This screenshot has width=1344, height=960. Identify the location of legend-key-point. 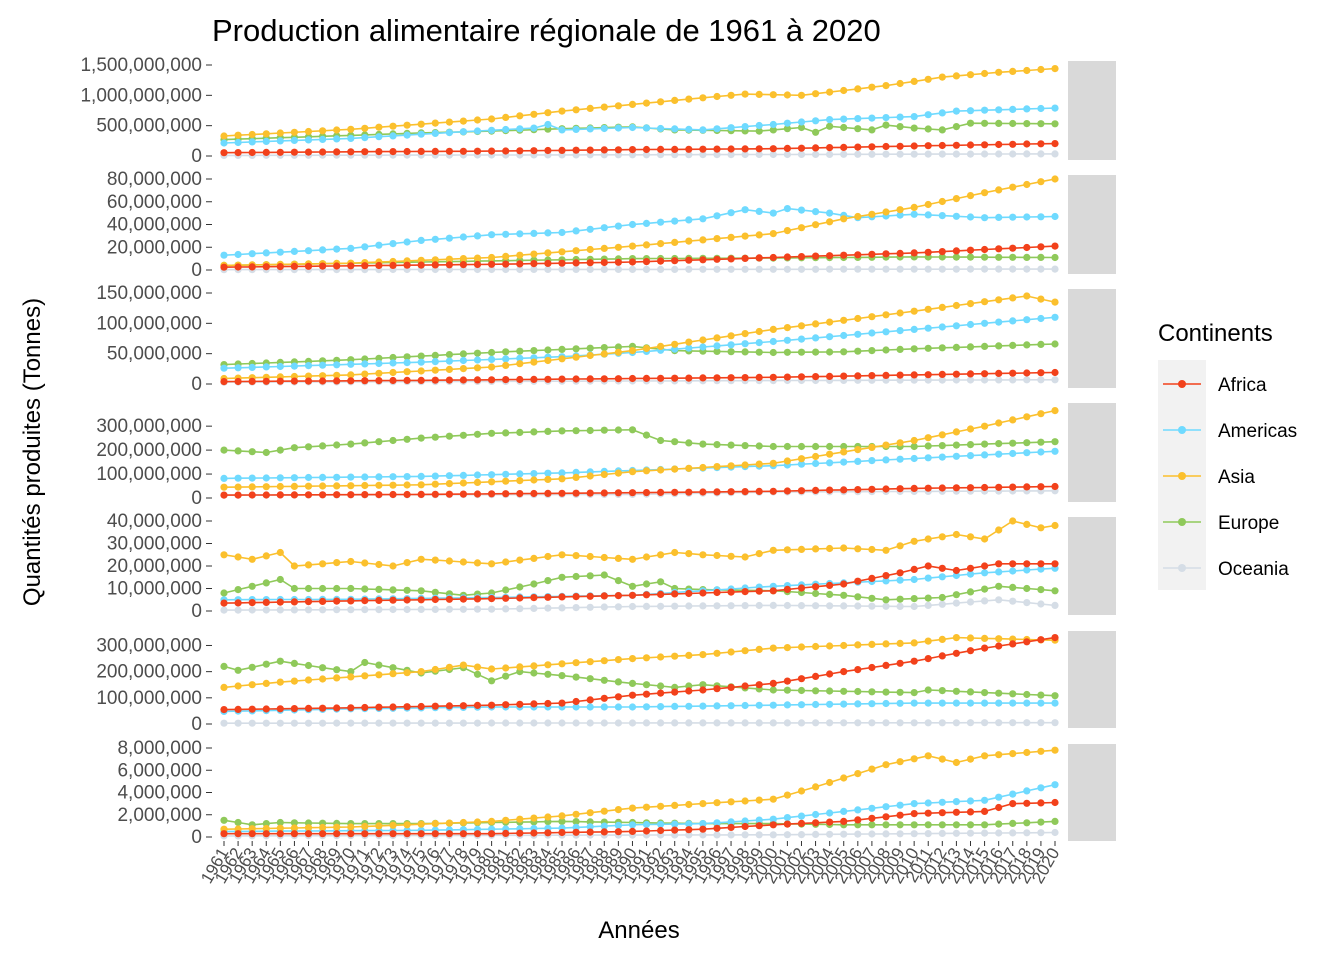
(1182, 476).